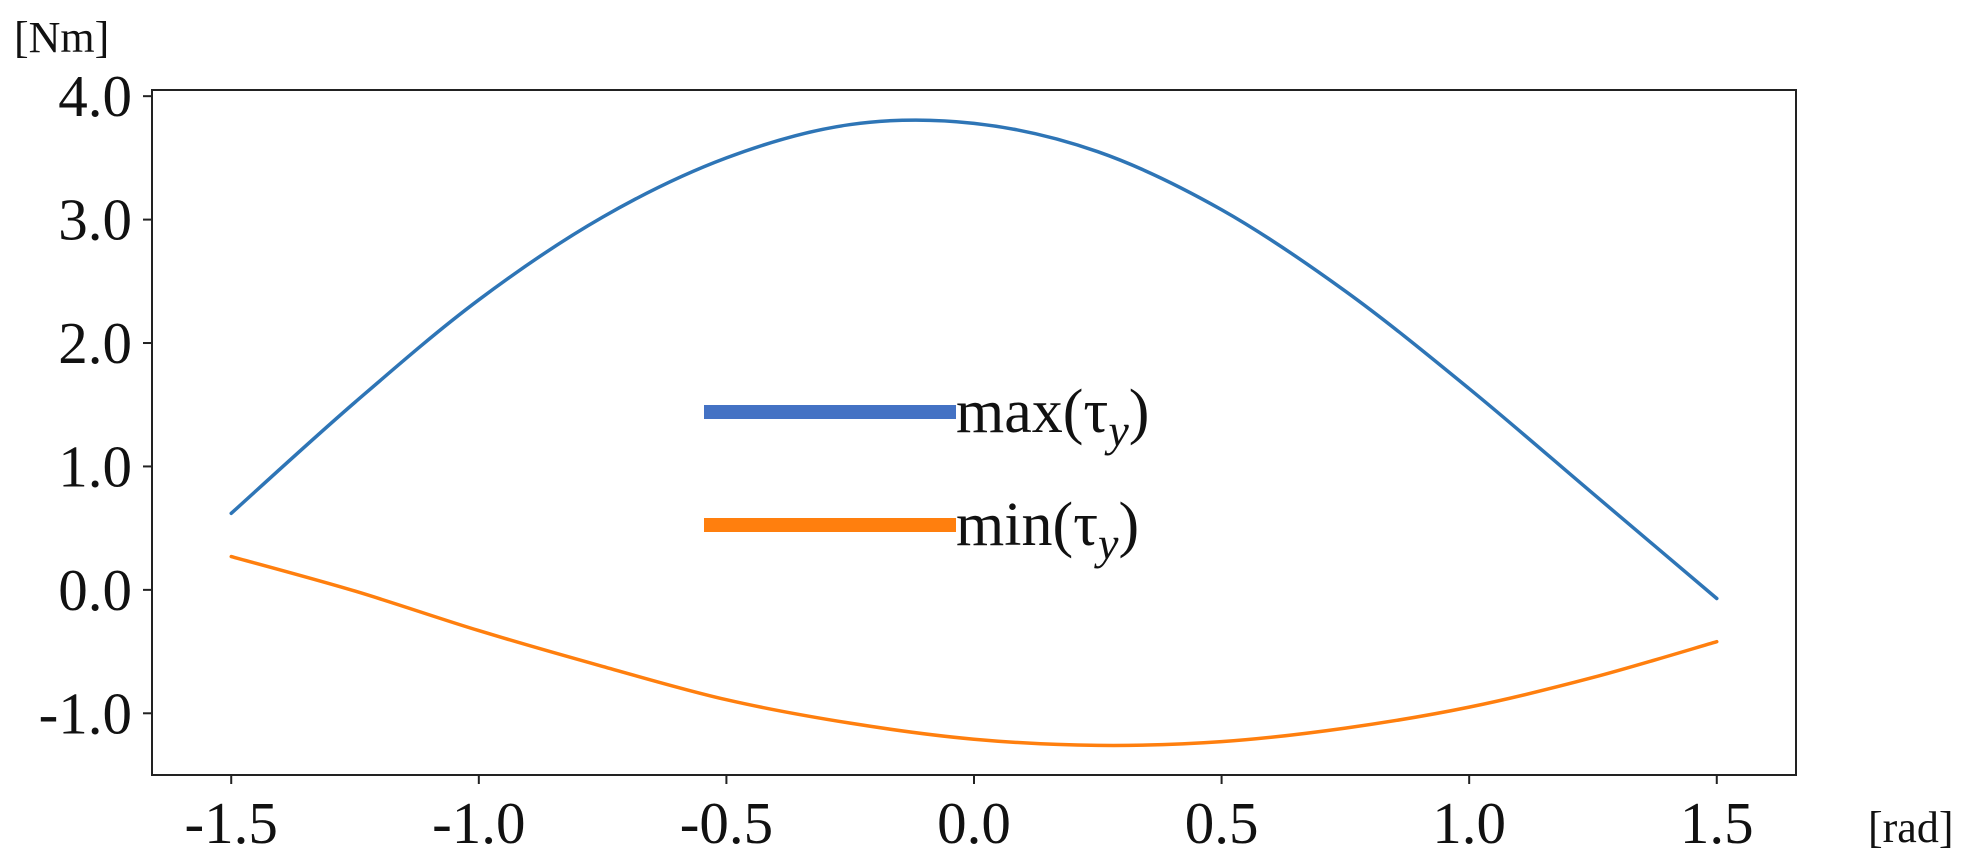 The image size is (1986, 860). Describe the element at coordinates (231, 823) in the screenshot. I see `x-tick-label: -1.5` at that location.